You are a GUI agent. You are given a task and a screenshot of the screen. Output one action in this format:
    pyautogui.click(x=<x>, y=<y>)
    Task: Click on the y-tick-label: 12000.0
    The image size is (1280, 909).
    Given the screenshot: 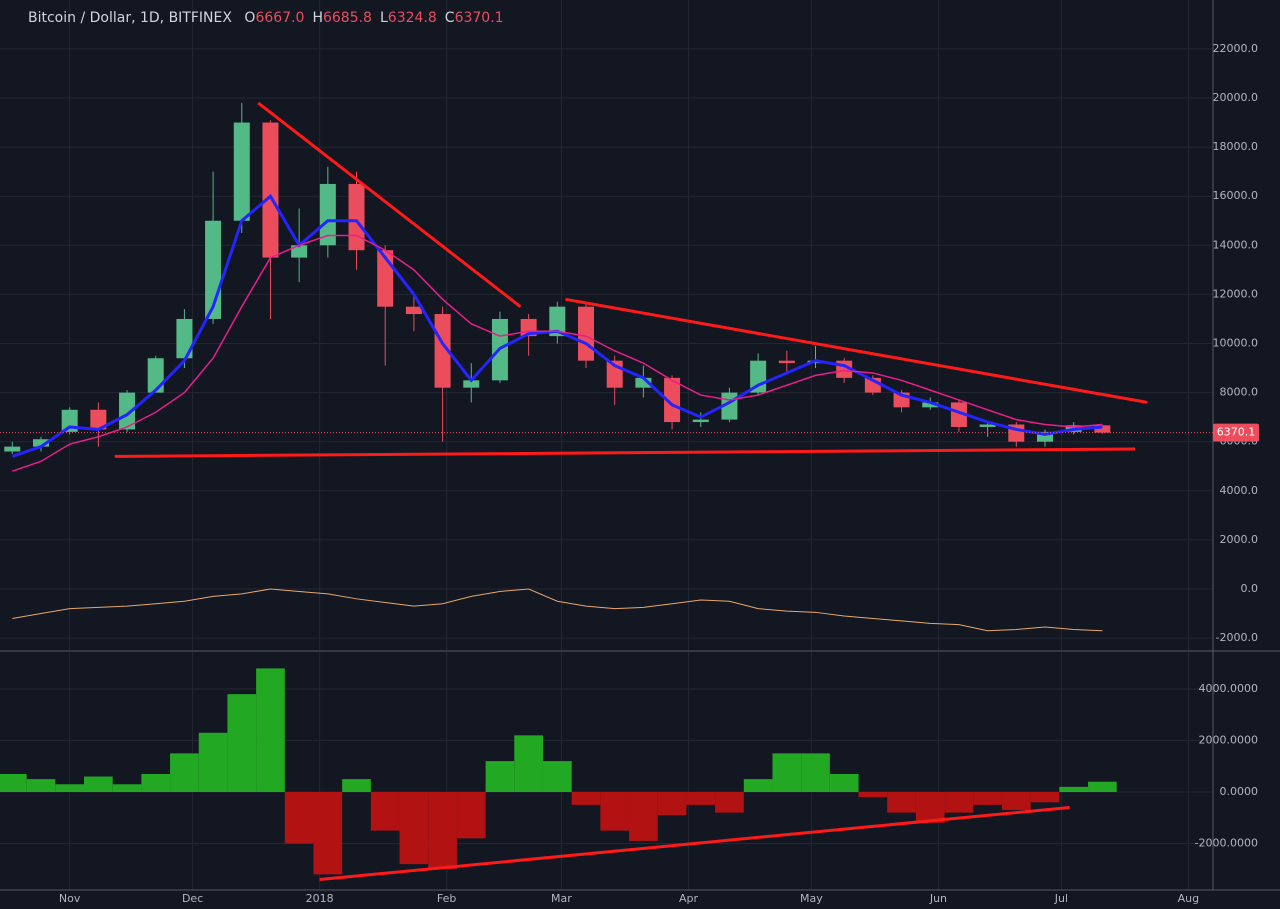 What is the action you would take?
    pyautogui.click(x=1236, y=293)
    